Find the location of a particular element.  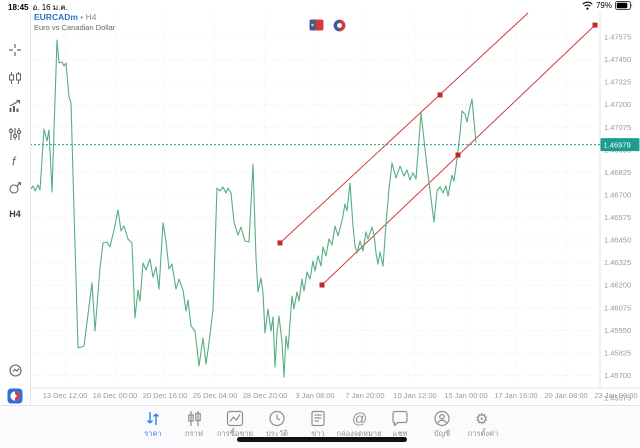

price-axis-label: 1.46075 is located at coordinates (617, 307).